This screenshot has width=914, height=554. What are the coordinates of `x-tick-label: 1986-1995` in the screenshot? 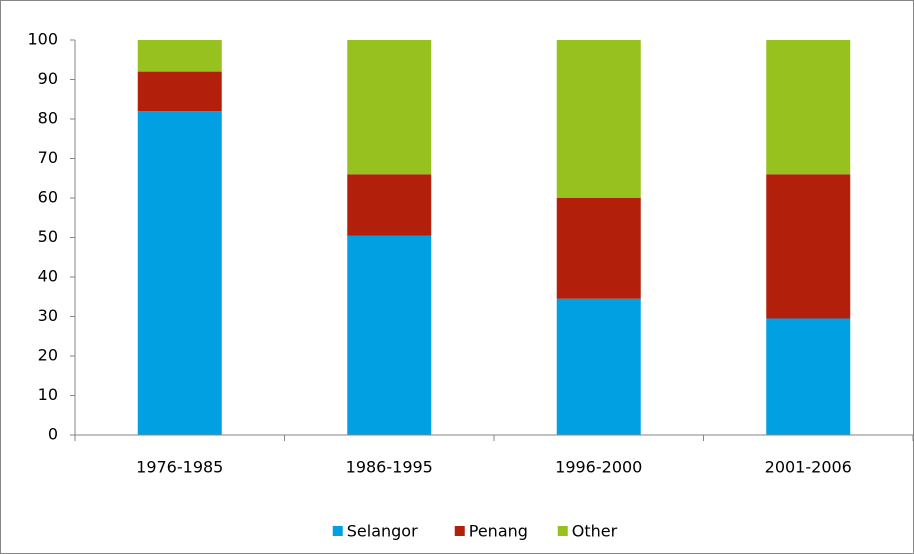 It's located at (389, 467).